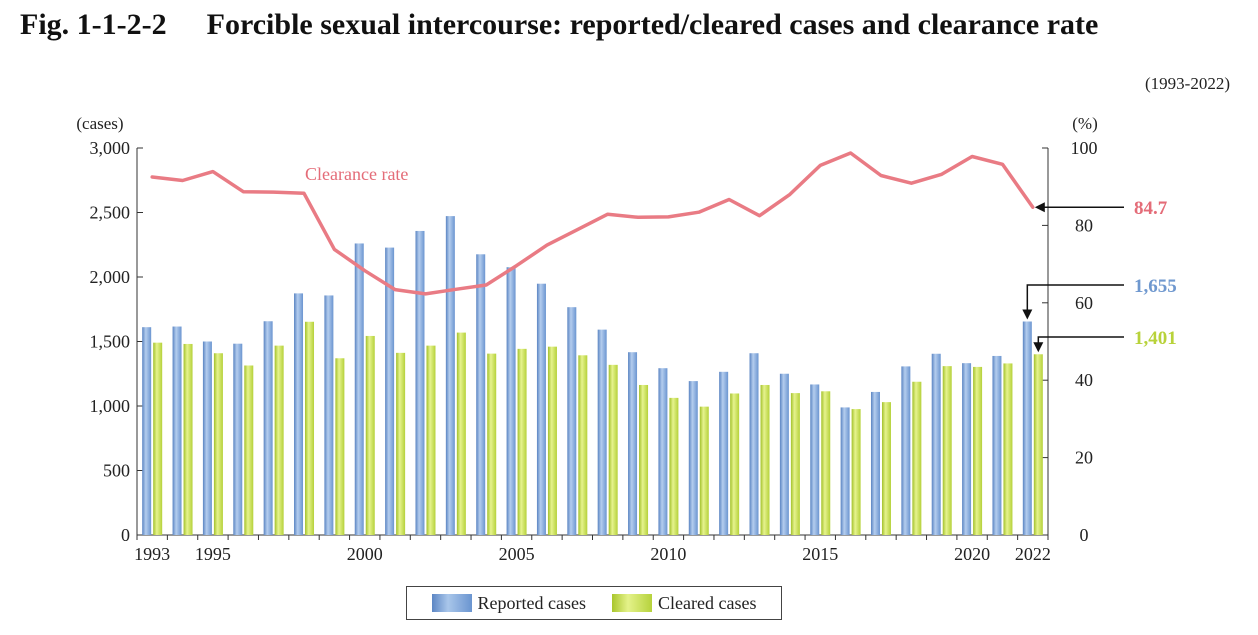 This screenshot has height=635, width=1258. I want to click on bar-reported-2015, so click(815, 459).